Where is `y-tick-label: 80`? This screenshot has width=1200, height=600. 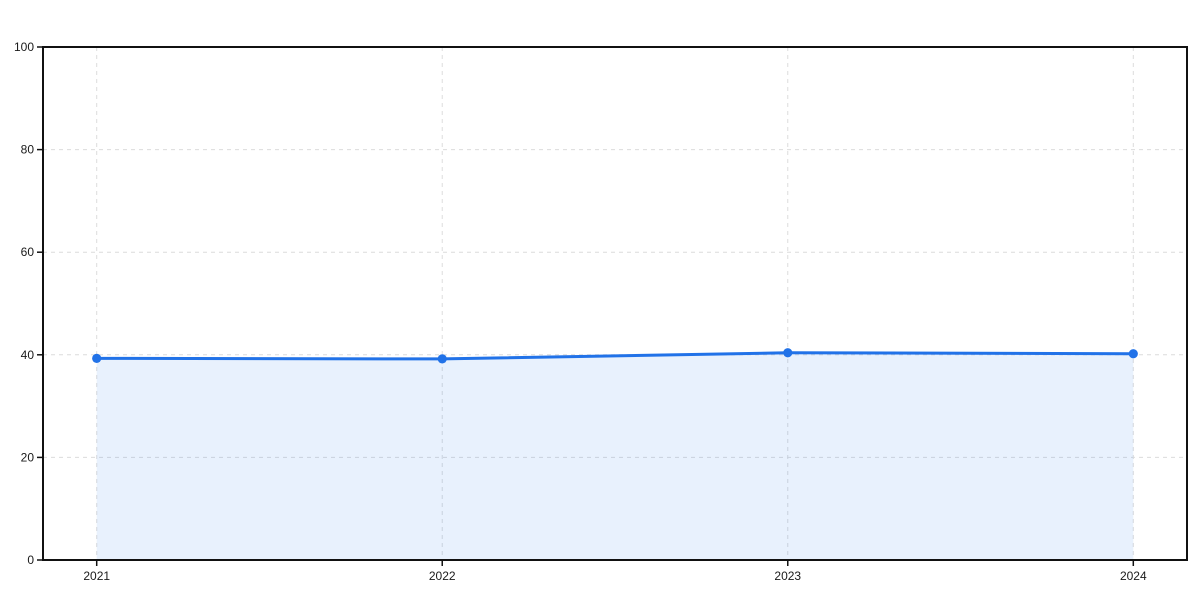 y-tick-label: 80 is located at coordinates (28, 150).